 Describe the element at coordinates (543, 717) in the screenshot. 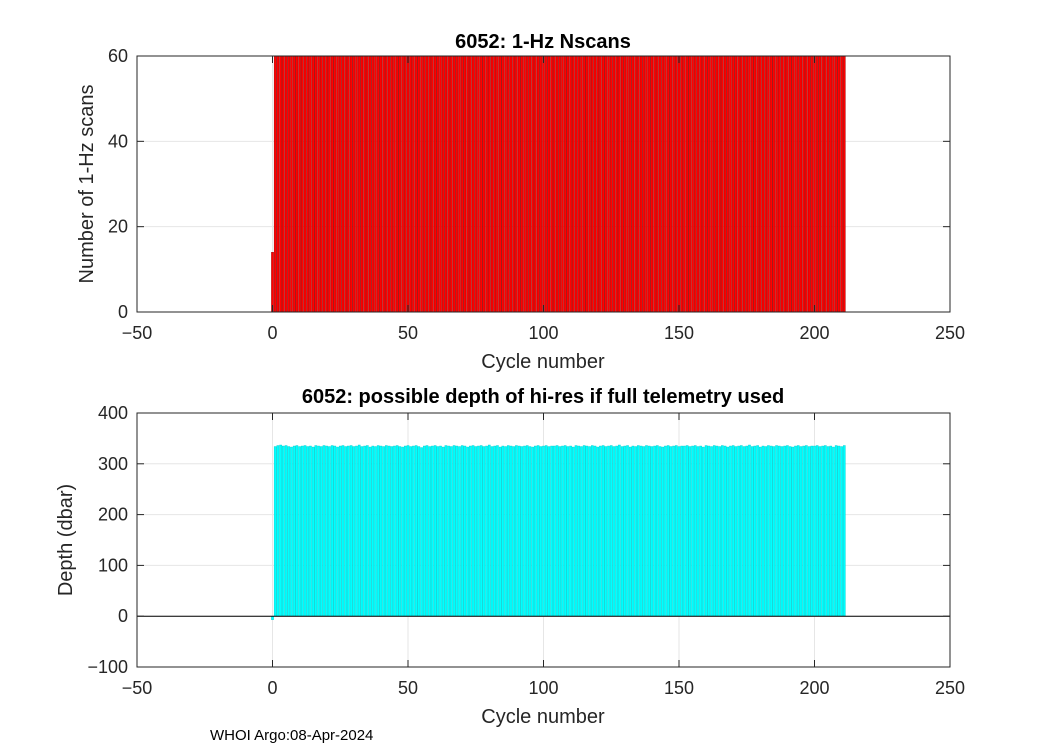

I see `depth-xlabel: Cycle number` at that location.